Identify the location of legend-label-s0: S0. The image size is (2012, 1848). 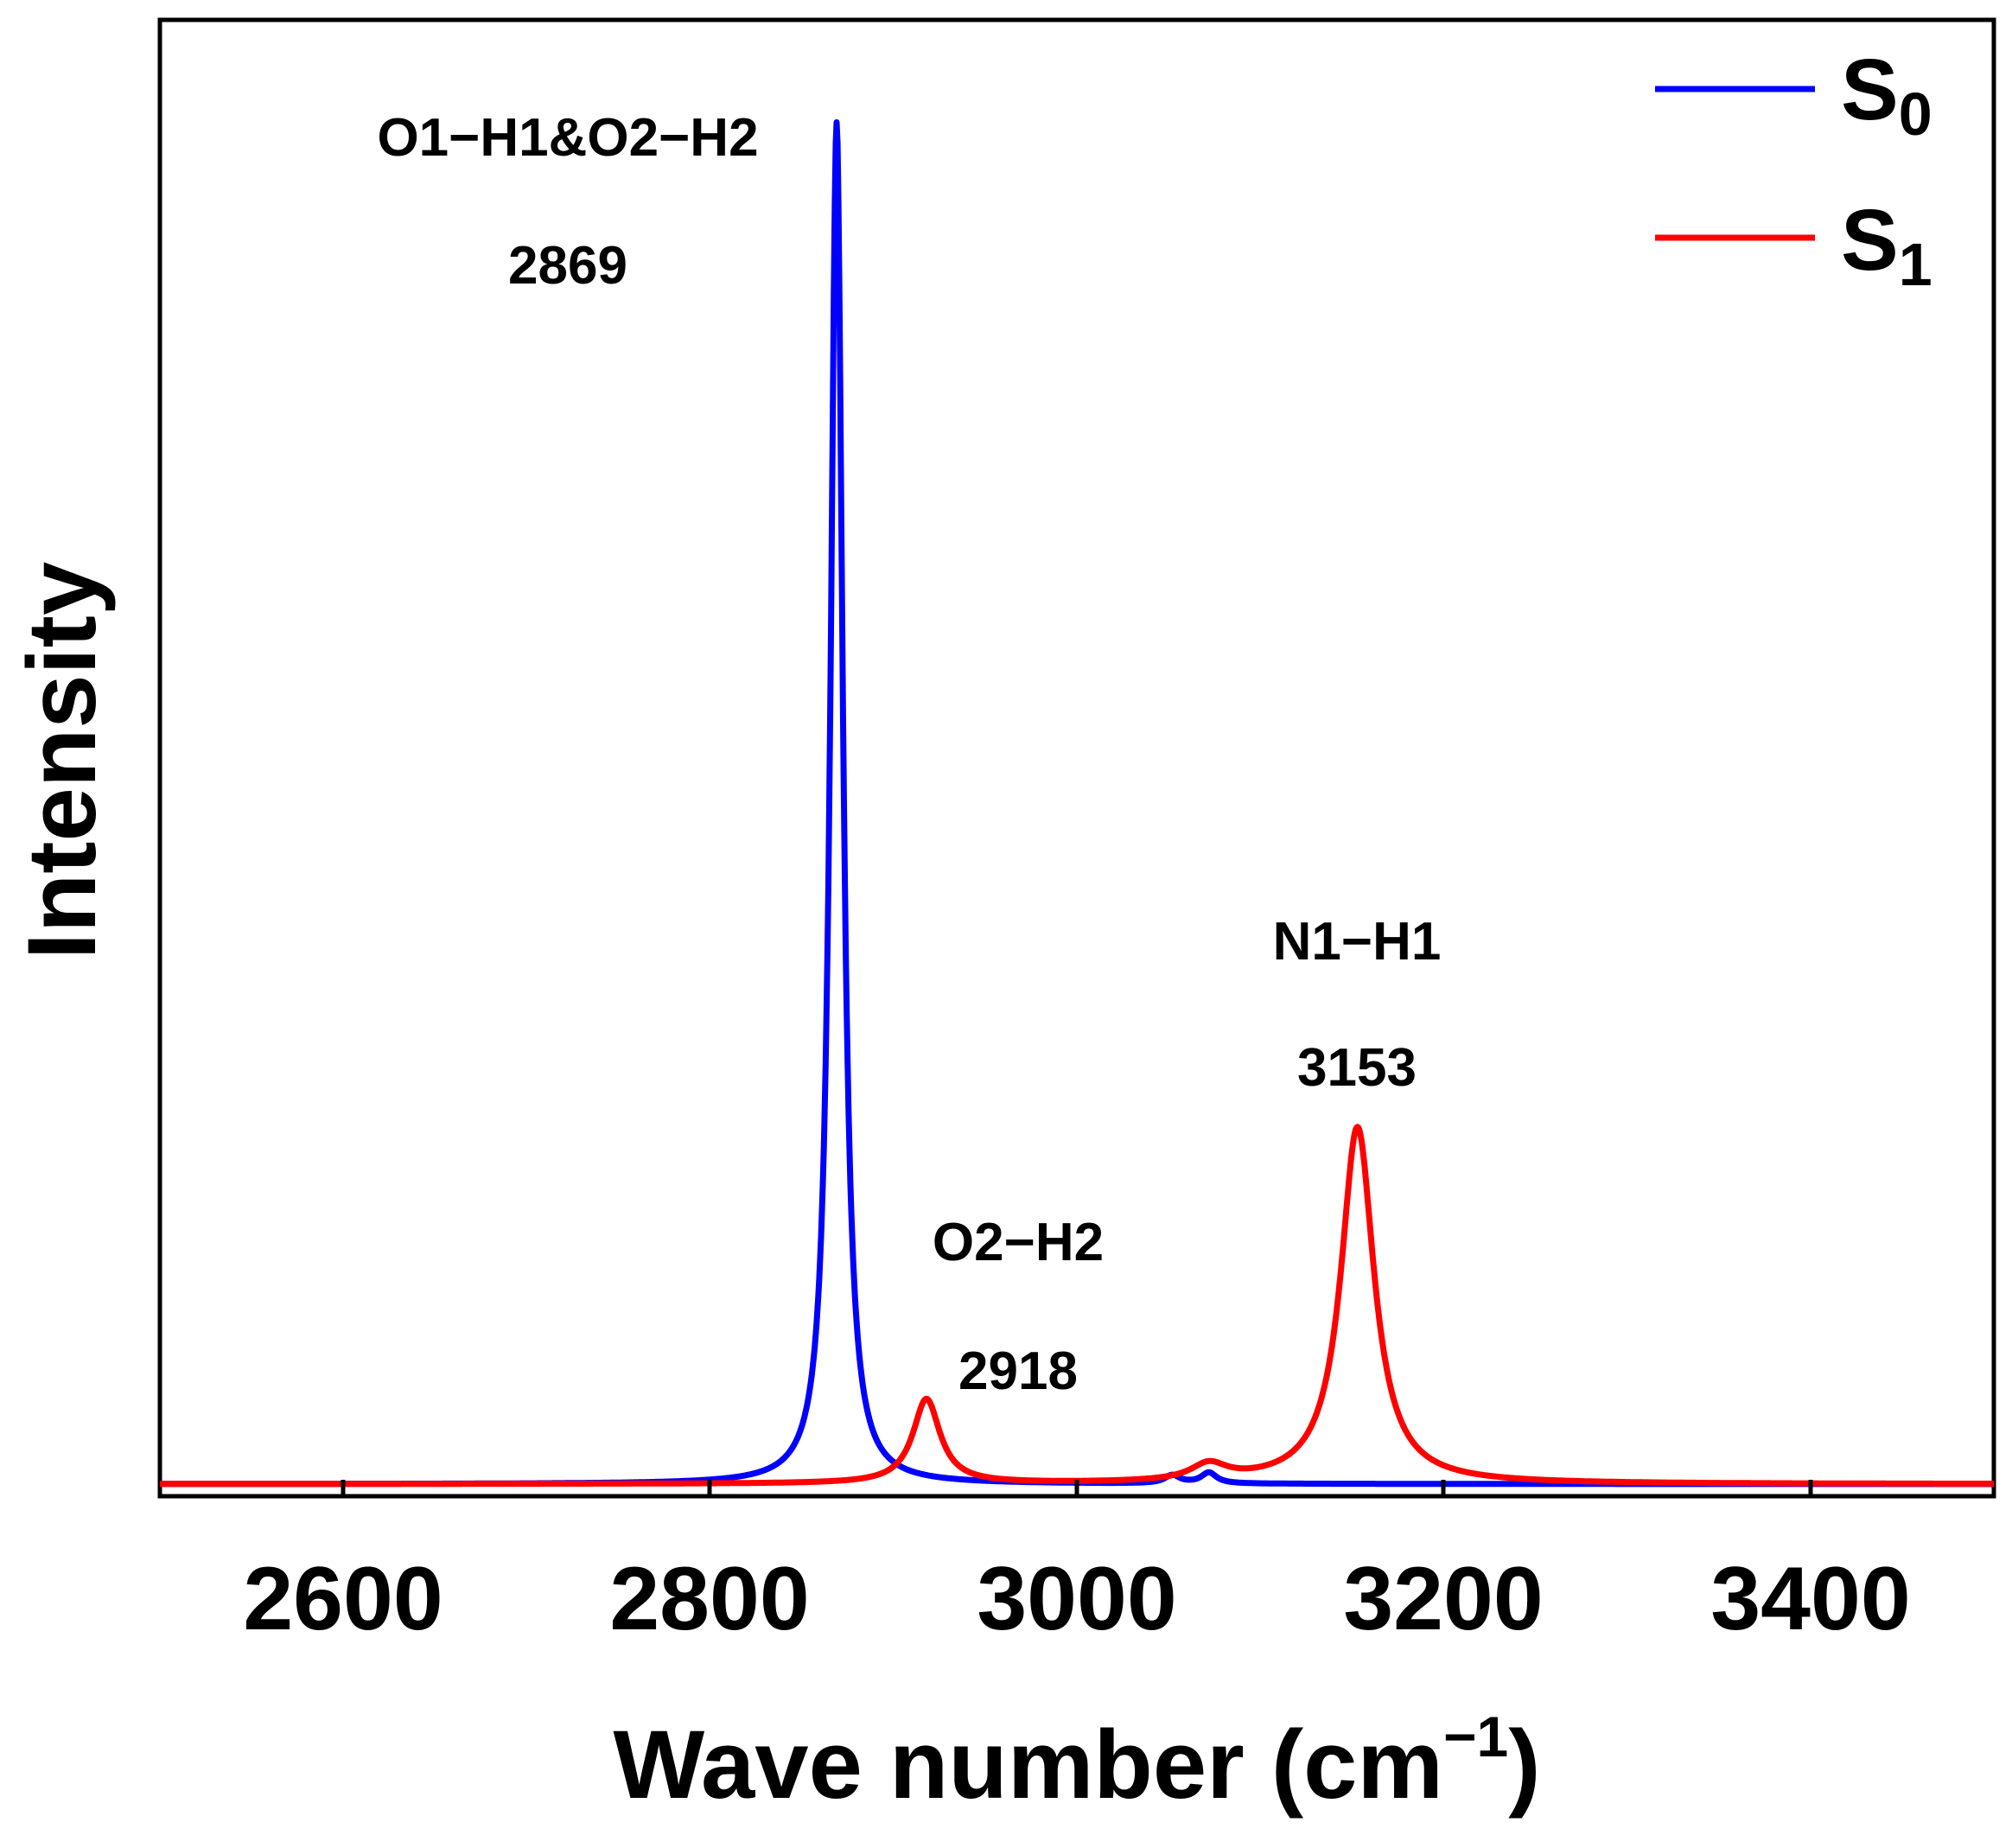
(1886, 94).